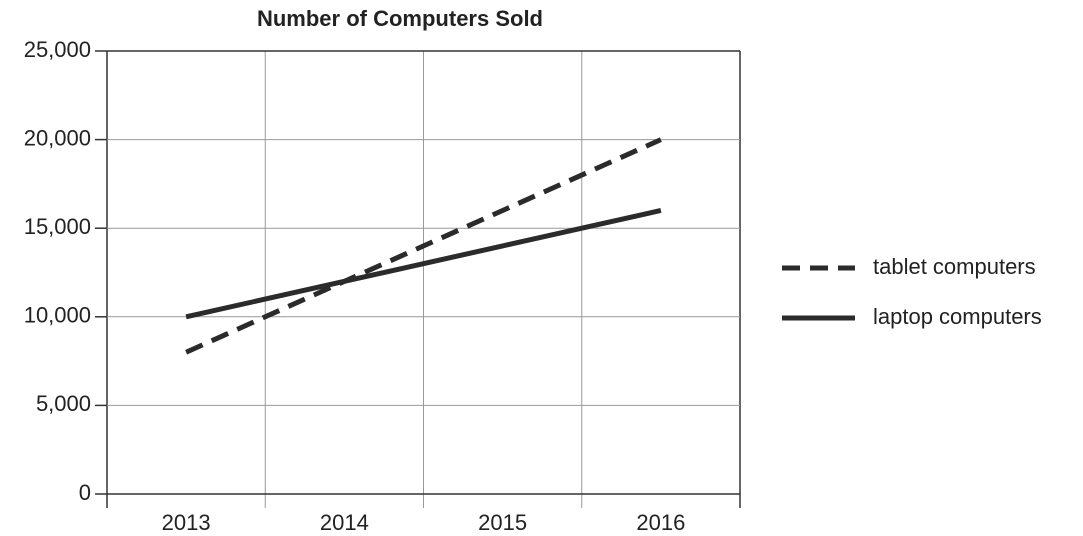 The image size is (1083, 536). I want to click on x-tick-label: 2013, so click(186, 522).